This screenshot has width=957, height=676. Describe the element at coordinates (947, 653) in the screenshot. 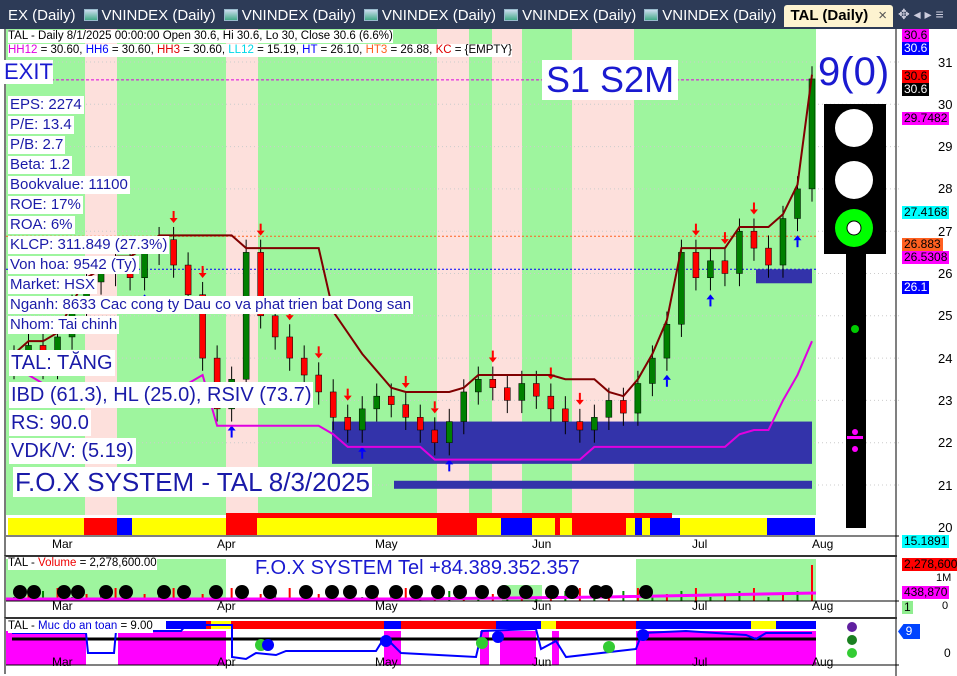

I see `safety-axis-tick: 0` at that location.